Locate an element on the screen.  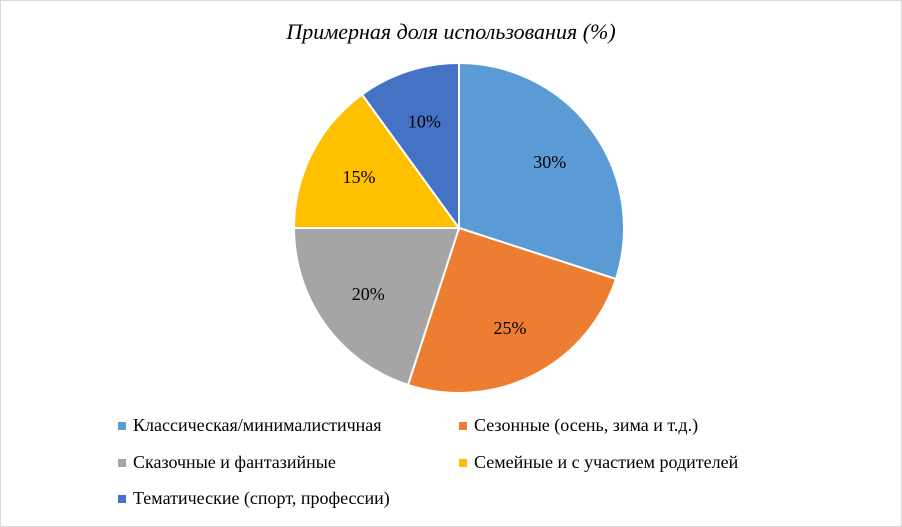
legend-item-1: Классическая/минималистичная is located at coordinates (250, 425).